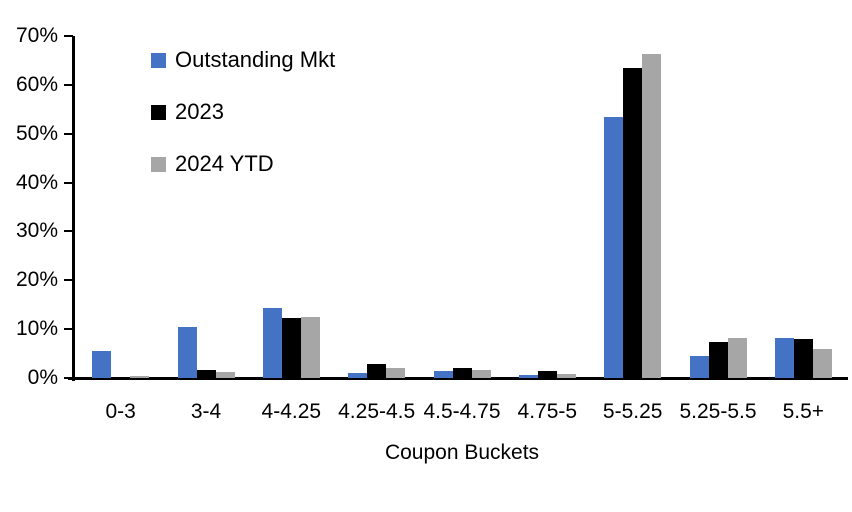 This screenshot has width=852, height=512. I want to click on legend-item-outstanding-mkt: Outstanding Mkt, so click(243, 60).